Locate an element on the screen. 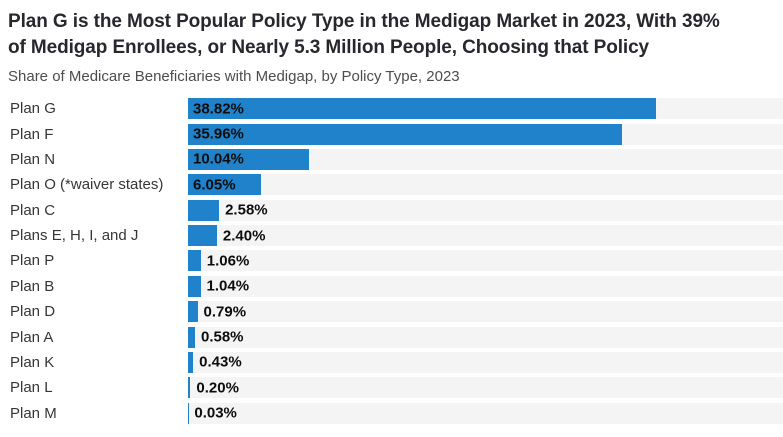 Image resolution: width=783 pixels, height=437 pixels. chart-row: Plan N 10.04% is located at coordinates (391, 159).